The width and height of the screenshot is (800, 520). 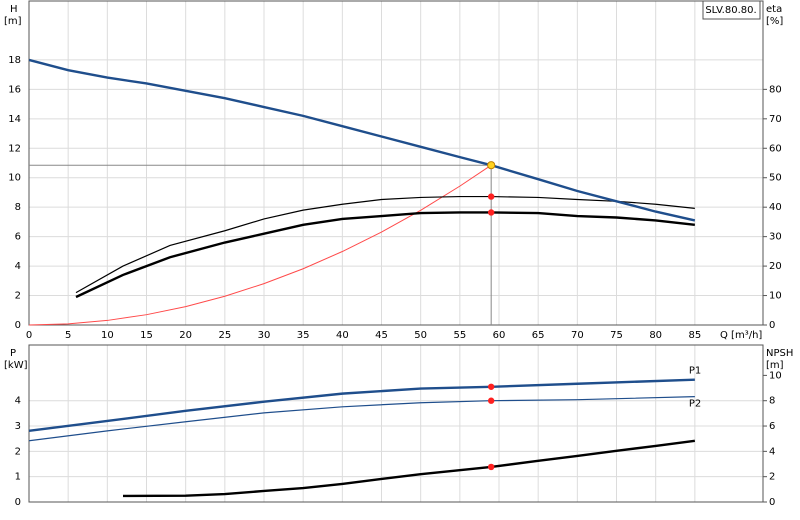 I want to click on y2-tick-label: 50, so click(x=775, y=178).